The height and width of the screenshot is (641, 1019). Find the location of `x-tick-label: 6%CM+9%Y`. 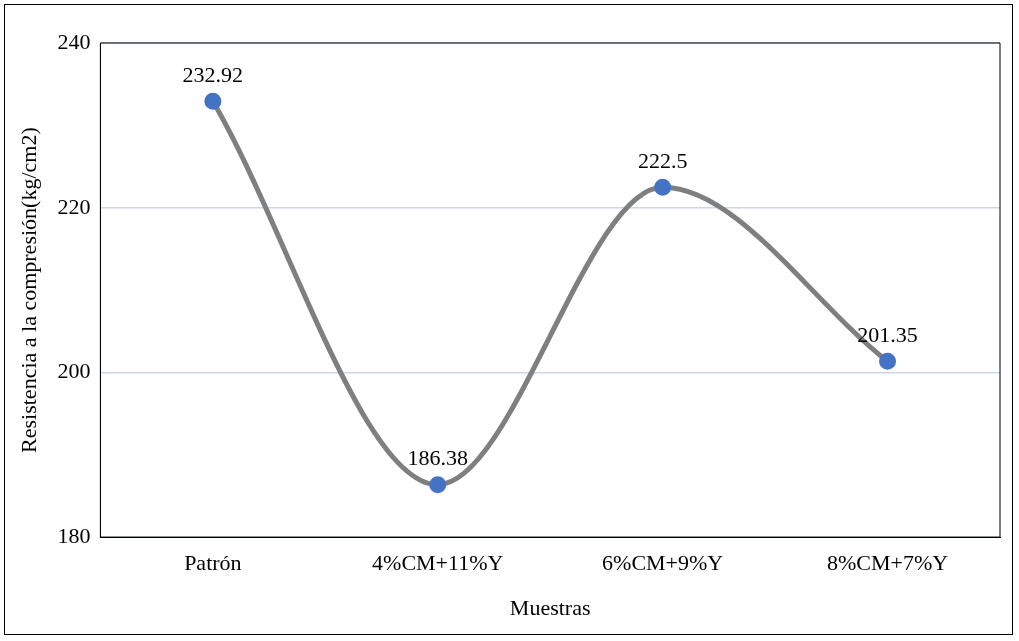

x-tick-label: 6%CM+9%Y is located at coordinates (663, 563).